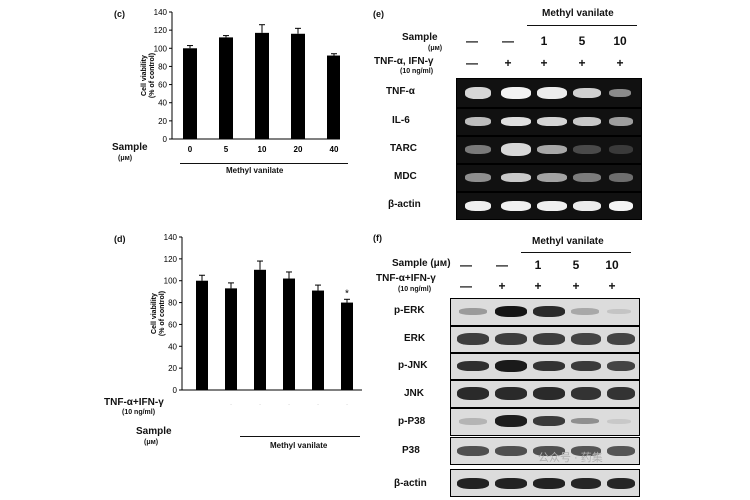  Describe the element at coordinates (420, 37) in the screenshot. I see `panel-e-sample-label: Sample` at that location.